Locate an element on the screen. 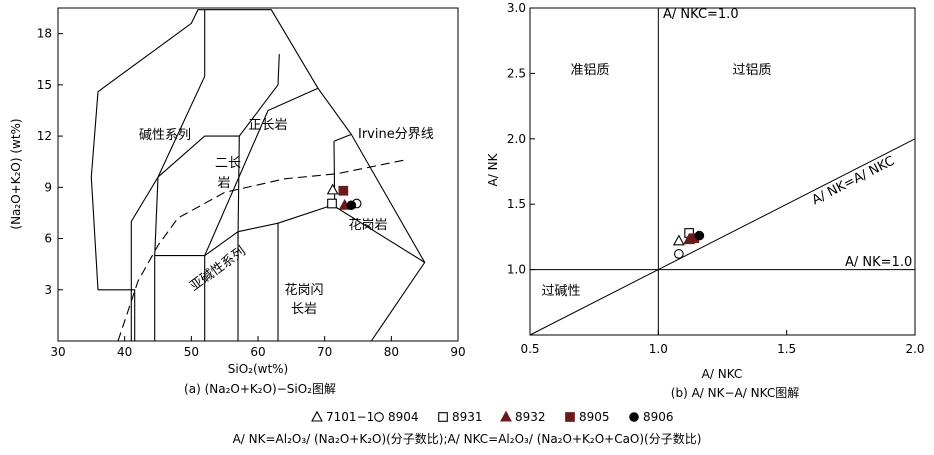 The image size is (934, 455). legend-marker-filled-square is located at coordinates (570, 417).